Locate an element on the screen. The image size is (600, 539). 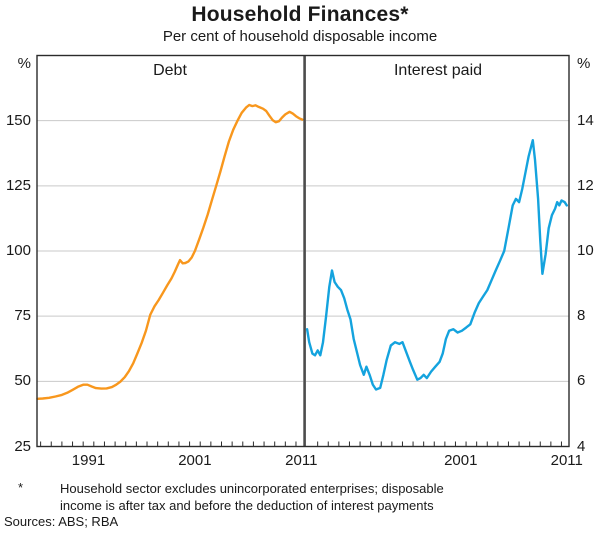
y-tick-label-left: 100 is located at coordinates (18, 250).